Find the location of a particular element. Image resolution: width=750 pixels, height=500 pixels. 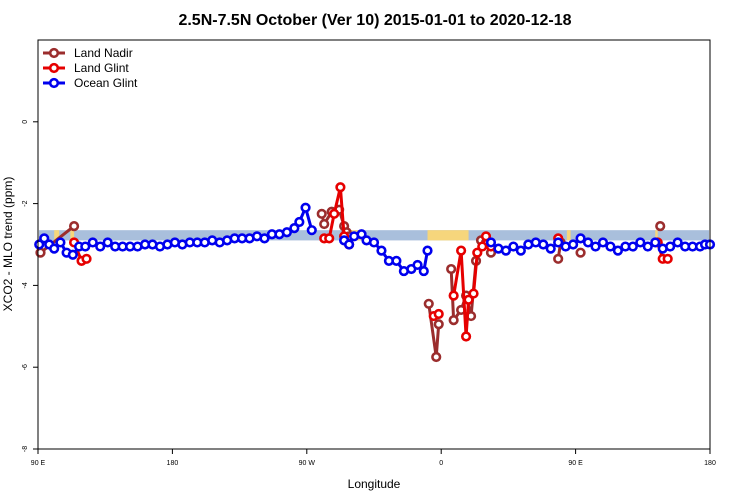

y-axis-label: XCO2 - MLO trend (ppm) is located at coordinates (8, 244).